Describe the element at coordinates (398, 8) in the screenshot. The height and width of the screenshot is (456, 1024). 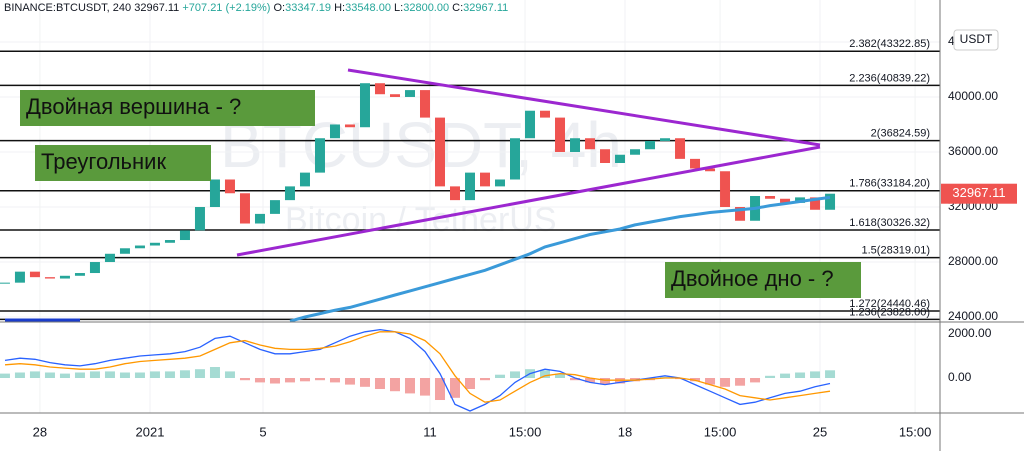
I see `l-label: L:` at that location.